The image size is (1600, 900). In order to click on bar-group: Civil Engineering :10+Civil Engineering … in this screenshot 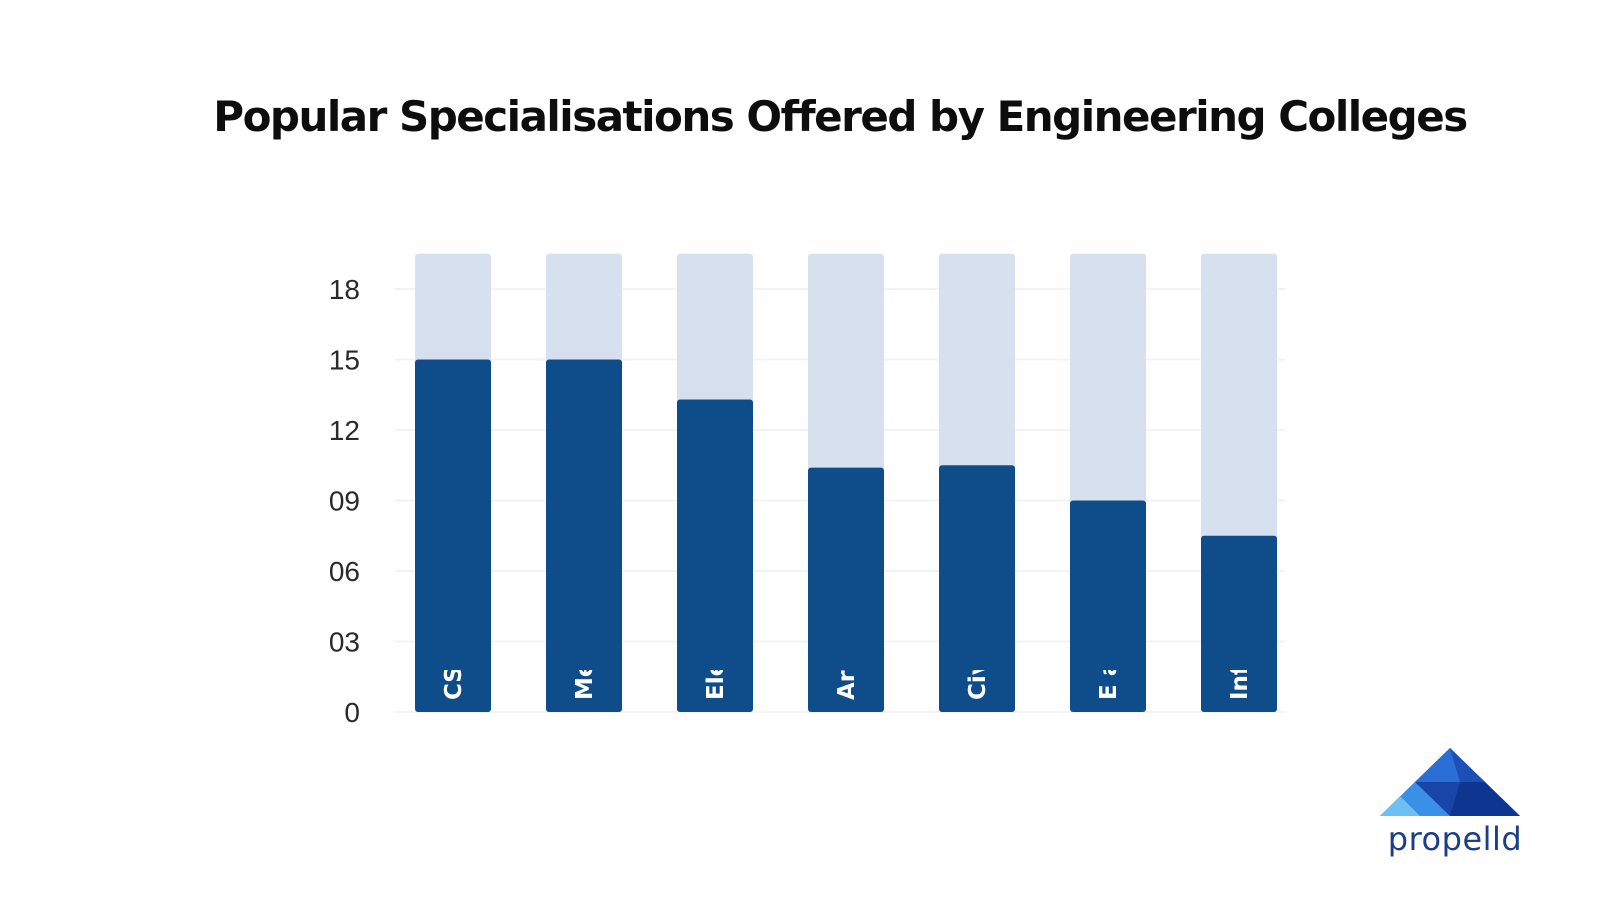, I will do `click(977, 482)`.